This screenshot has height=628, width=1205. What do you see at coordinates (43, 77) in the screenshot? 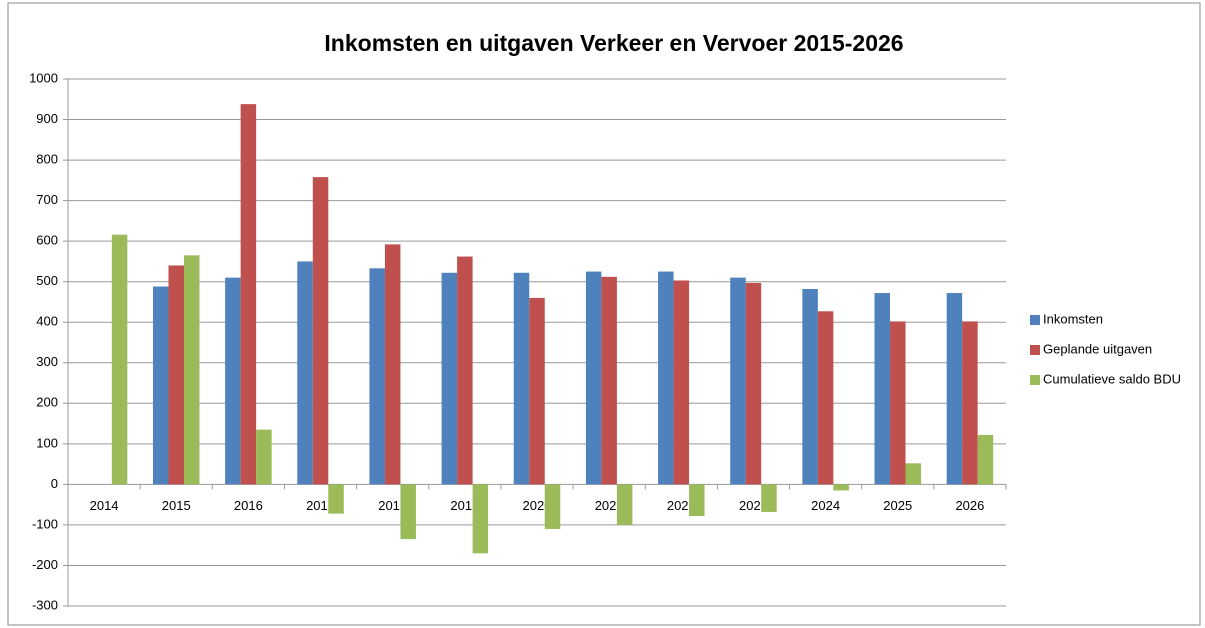
I see `y-tick-label: 1000` at bounding box center [43, 77].